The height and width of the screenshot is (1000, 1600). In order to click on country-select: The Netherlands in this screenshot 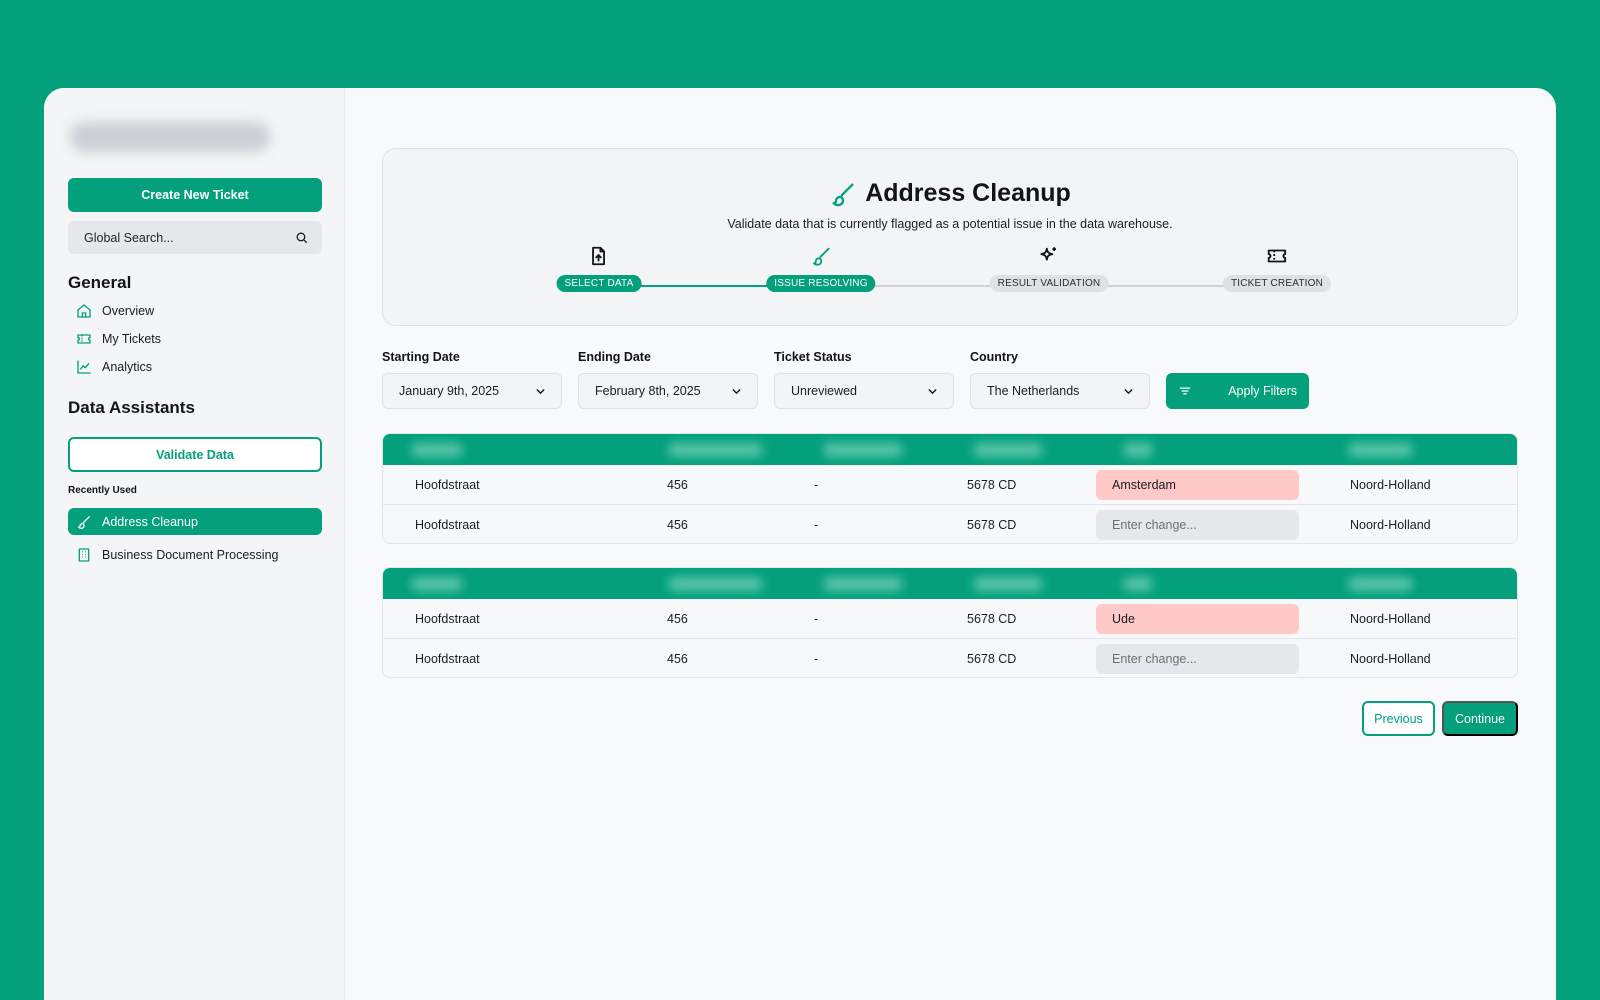, I will do `click(1060, 391)`.